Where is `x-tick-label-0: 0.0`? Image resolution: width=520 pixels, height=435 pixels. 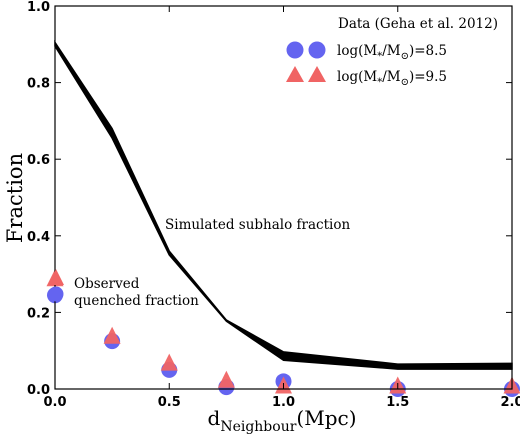
x-tick-label-0: 0.0 is located at coordinates (54, 402).